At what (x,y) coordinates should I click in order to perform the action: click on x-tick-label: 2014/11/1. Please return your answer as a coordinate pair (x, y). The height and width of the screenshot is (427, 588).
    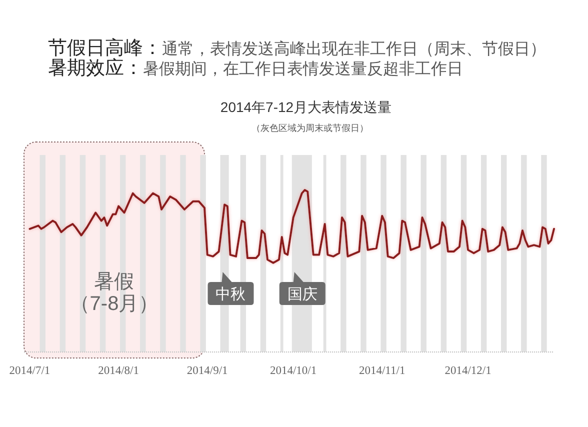
    Looking at the image, I should click on (382, 371).